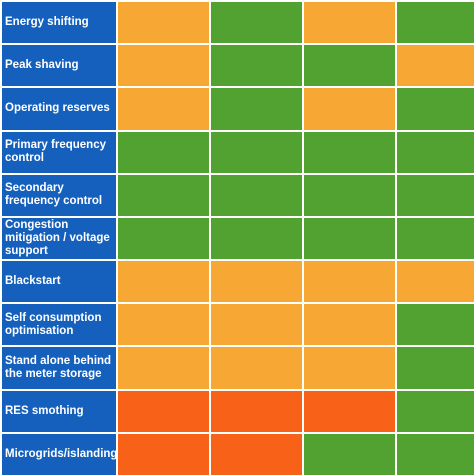 The width and height of the screenshot is (474, 475). Describe the element at coordinates (59, 195) in the screenshot. I see `row-label: Secondary frequency control` at that location.